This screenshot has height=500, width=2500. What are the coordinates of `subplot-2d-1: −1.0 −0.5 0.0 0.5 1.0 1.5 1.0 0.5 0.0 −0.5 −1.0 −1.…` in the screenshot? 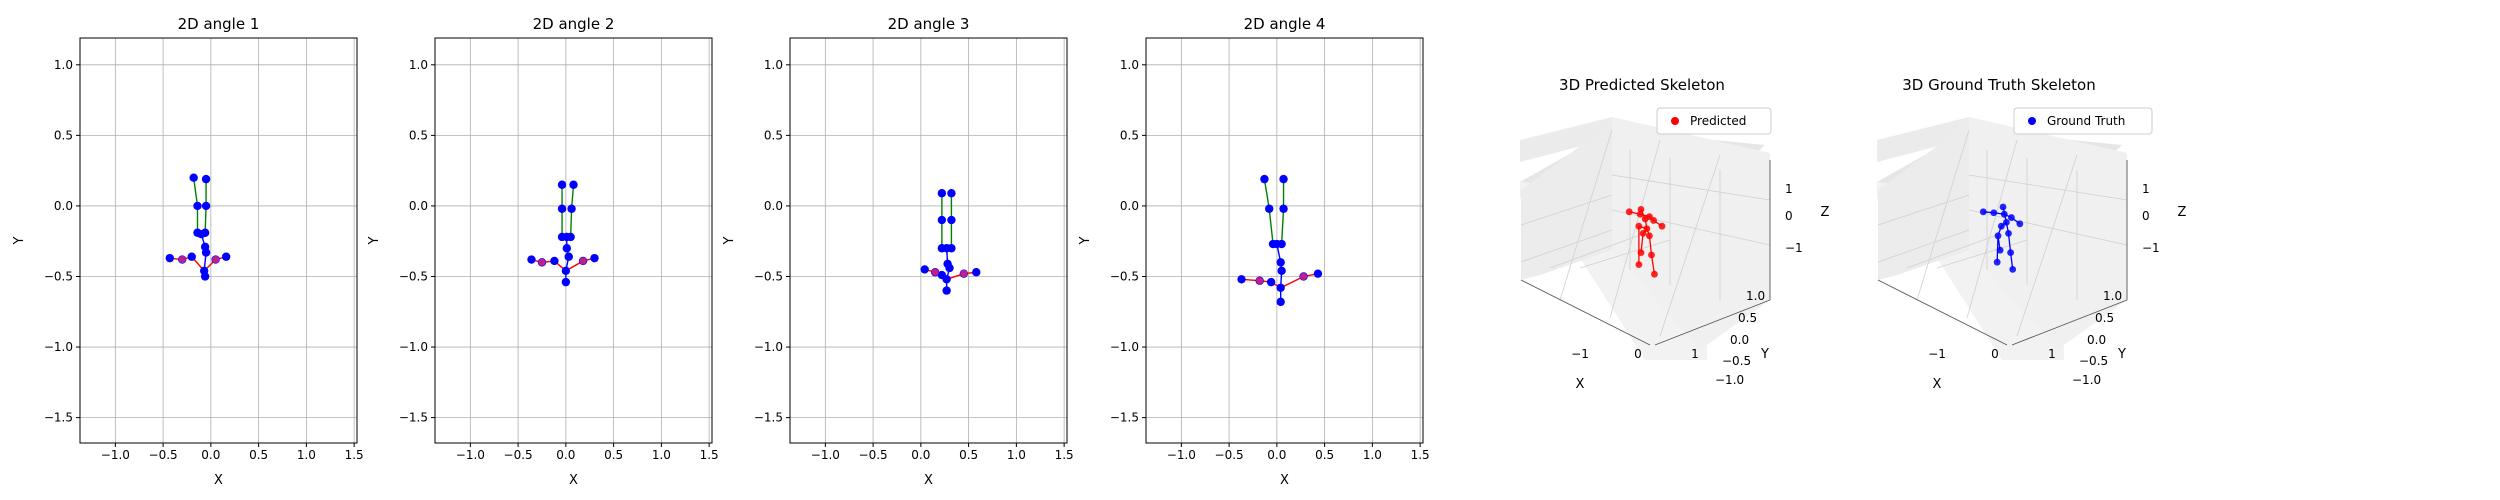 It's located at (188, 251).